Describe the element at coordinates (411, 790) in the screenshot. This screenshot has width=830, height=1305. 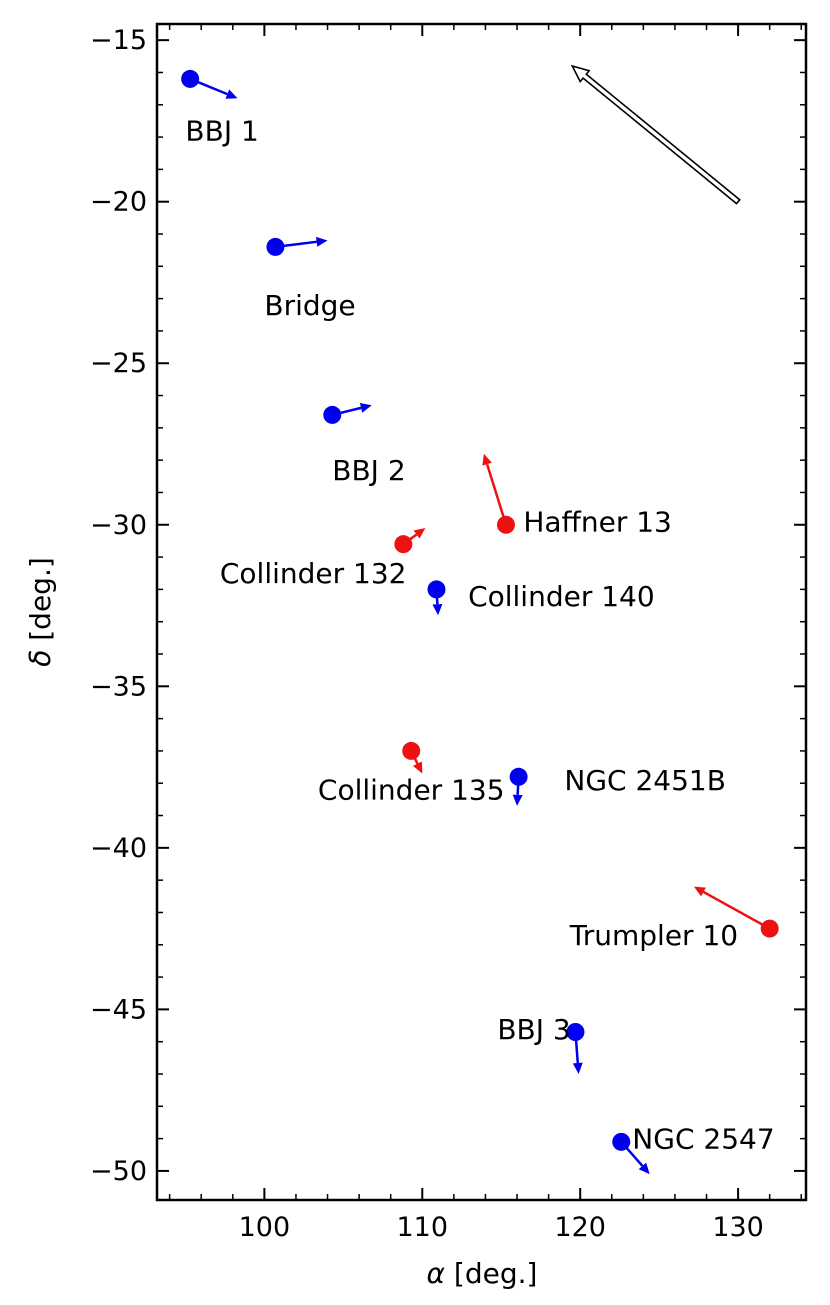
I see `cluster-label: Collinder 135` at that location.